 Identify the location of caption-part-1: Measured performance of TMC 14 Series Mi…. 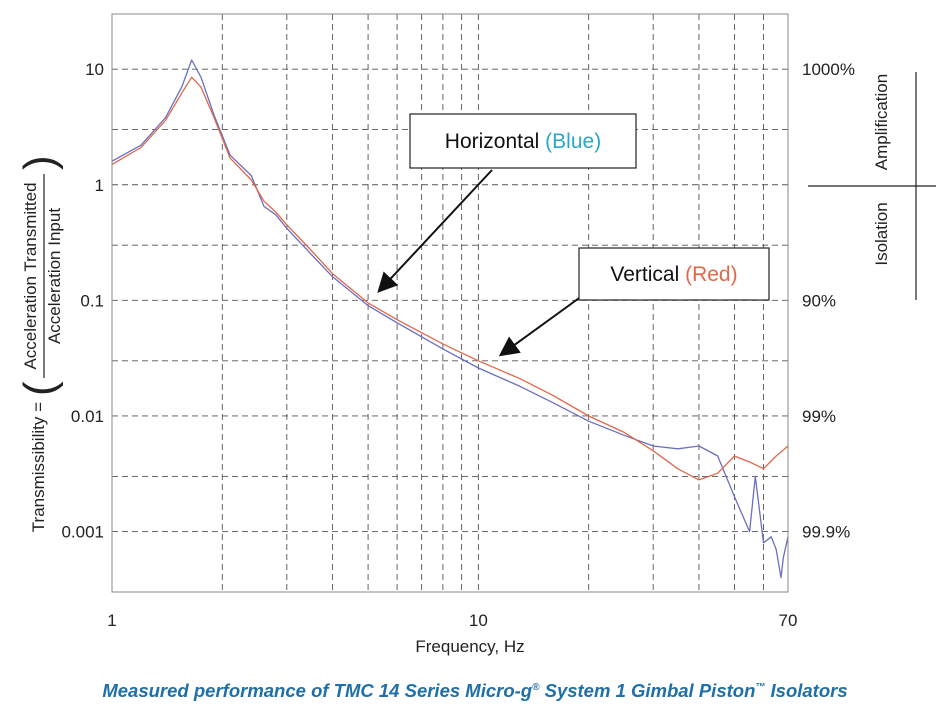
(317, 690).